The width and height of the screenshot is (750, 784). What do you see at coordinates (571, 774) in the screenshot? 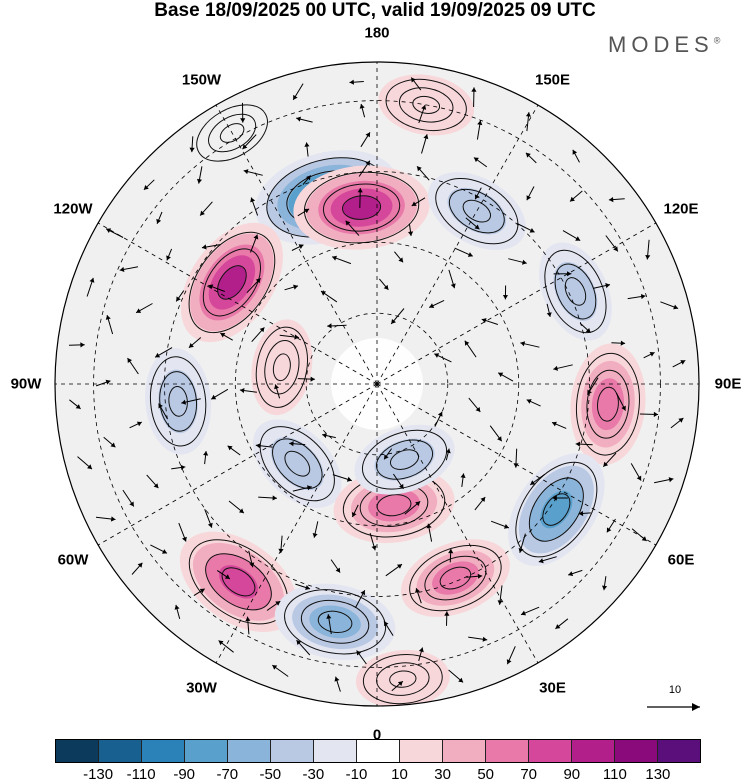
I see `colorbar-tick-label: 90` at bounding box center [571, 774].